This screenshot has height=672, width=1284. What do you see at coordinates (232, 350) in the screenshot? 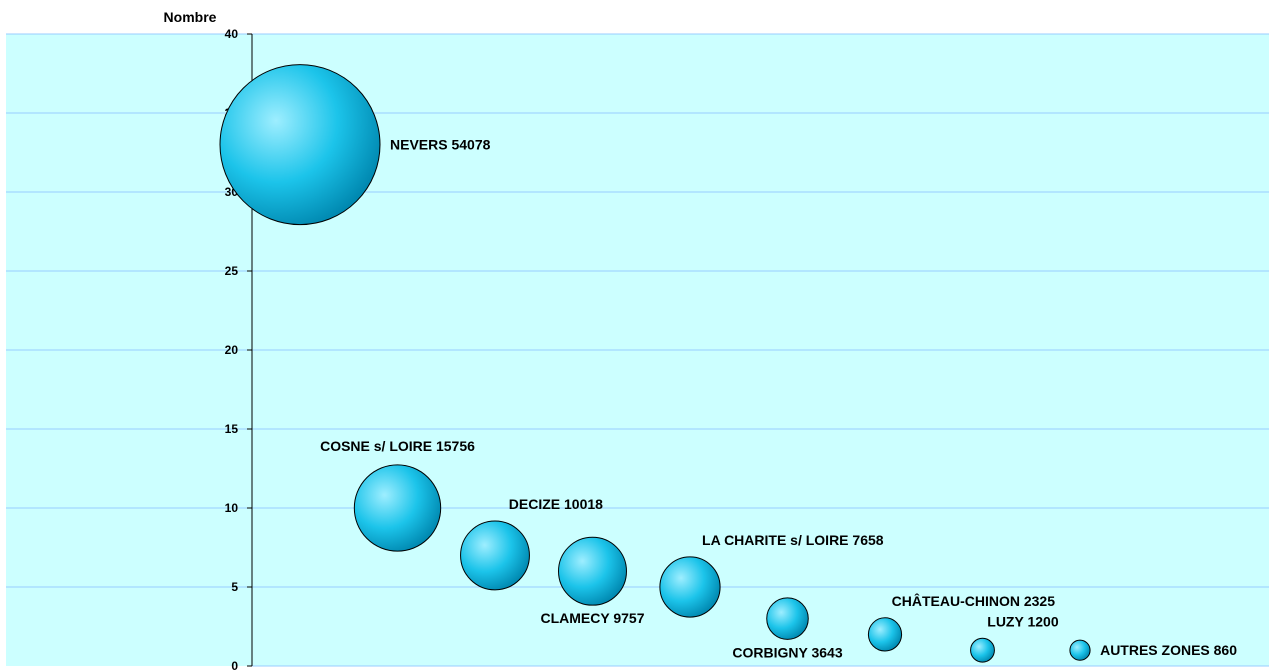
I see `y-tick-label-4: 20` at bounding box center [232, 350].